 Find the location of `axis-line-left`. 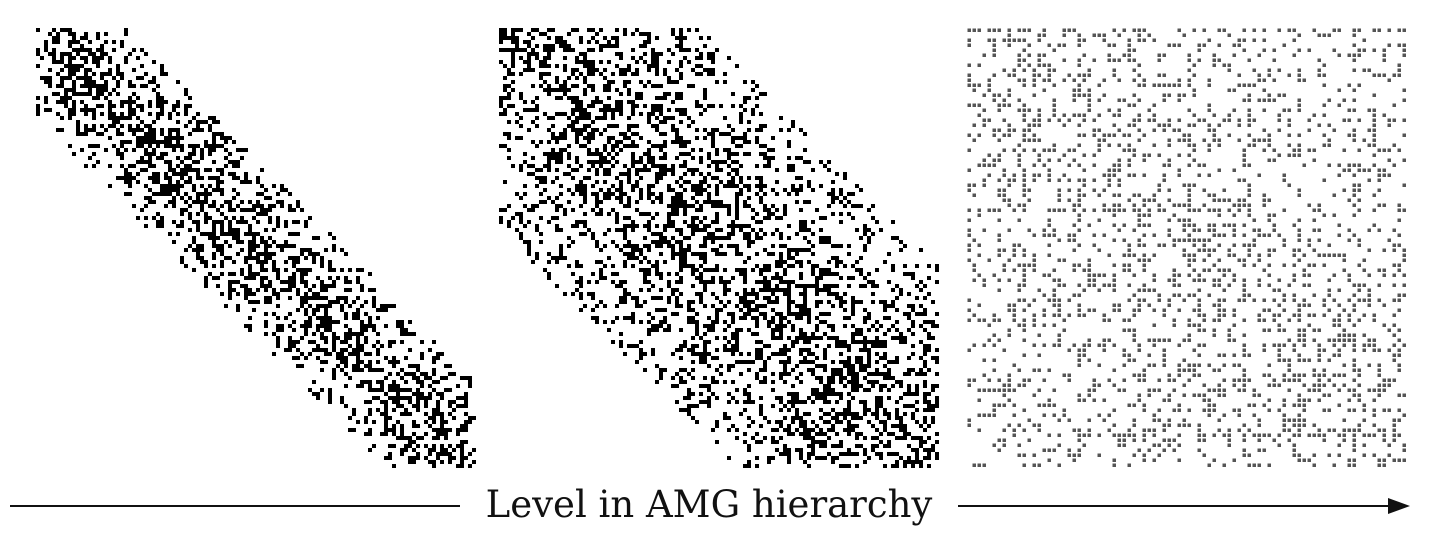

axis-line-left is located at coordinates (235, 506).